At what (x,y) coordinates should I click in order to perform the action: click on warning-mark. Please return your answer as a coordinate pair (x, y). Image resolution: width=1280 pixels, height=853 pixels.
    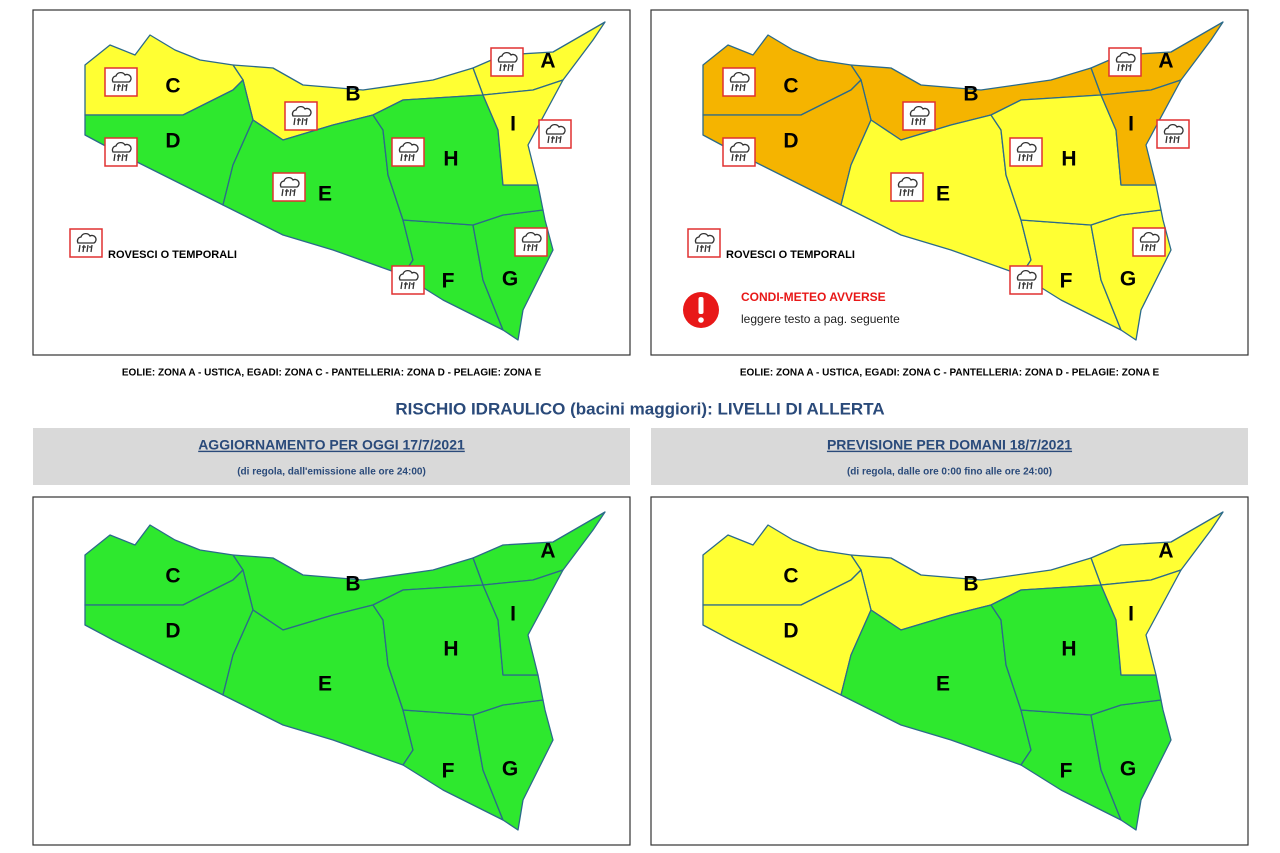
    Looking at the image, I should click on (701, 305).